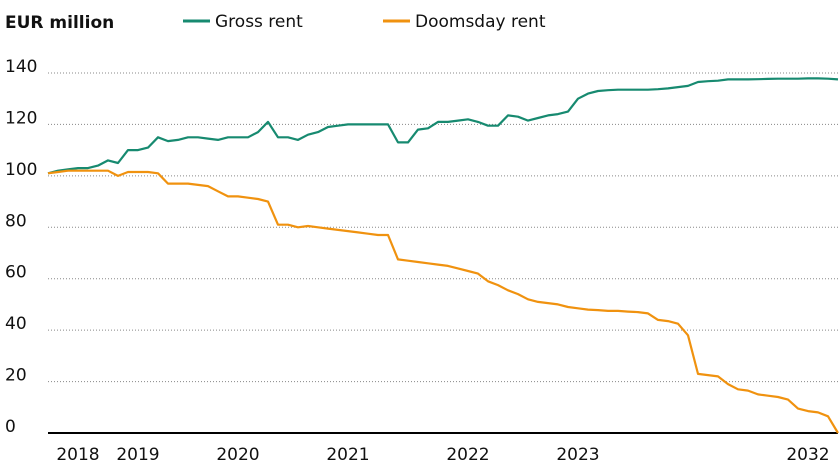 The width and height of the screenshot is (840, 466). I want to click on y-axis-label: EUR million, so click(59, 23).